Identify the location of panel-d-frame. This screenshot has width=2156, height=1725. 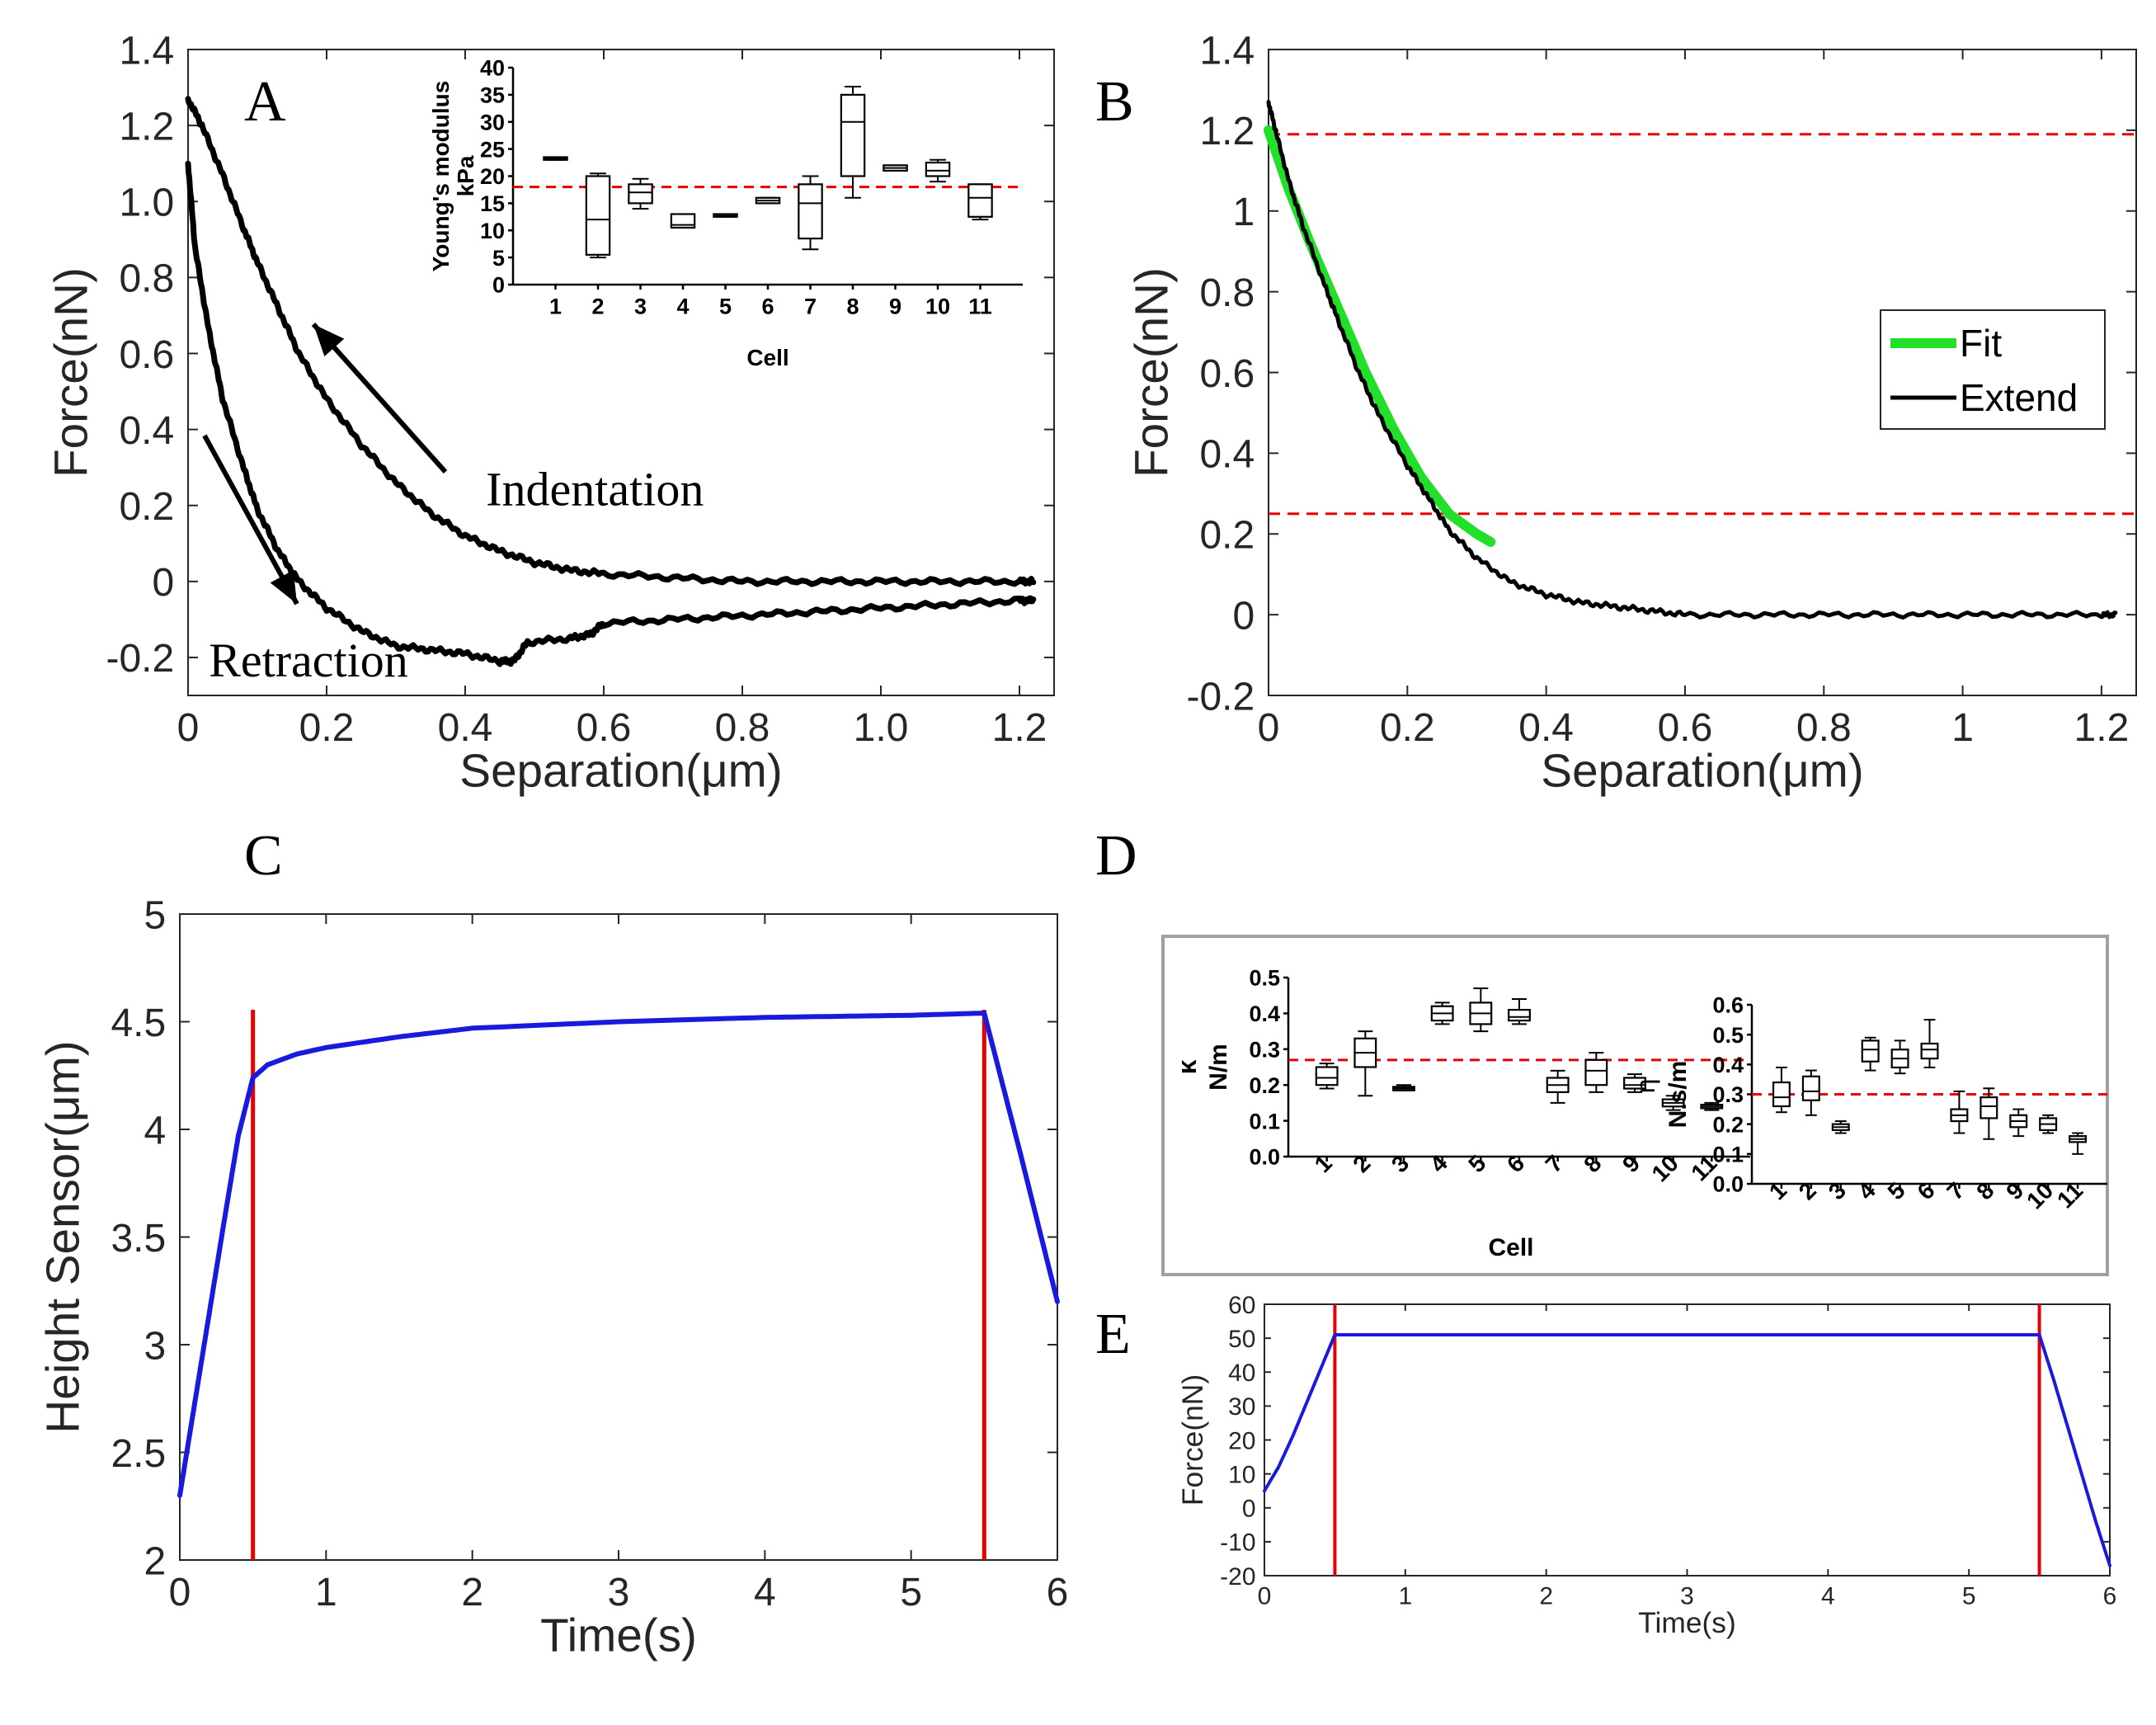
(1635, 1105).